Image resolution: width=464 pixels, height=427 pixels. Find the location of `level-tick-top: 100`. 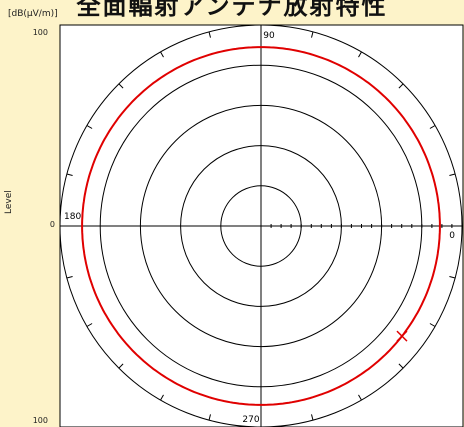

level-tick-top: 100 is located at coordinates (40, 32).